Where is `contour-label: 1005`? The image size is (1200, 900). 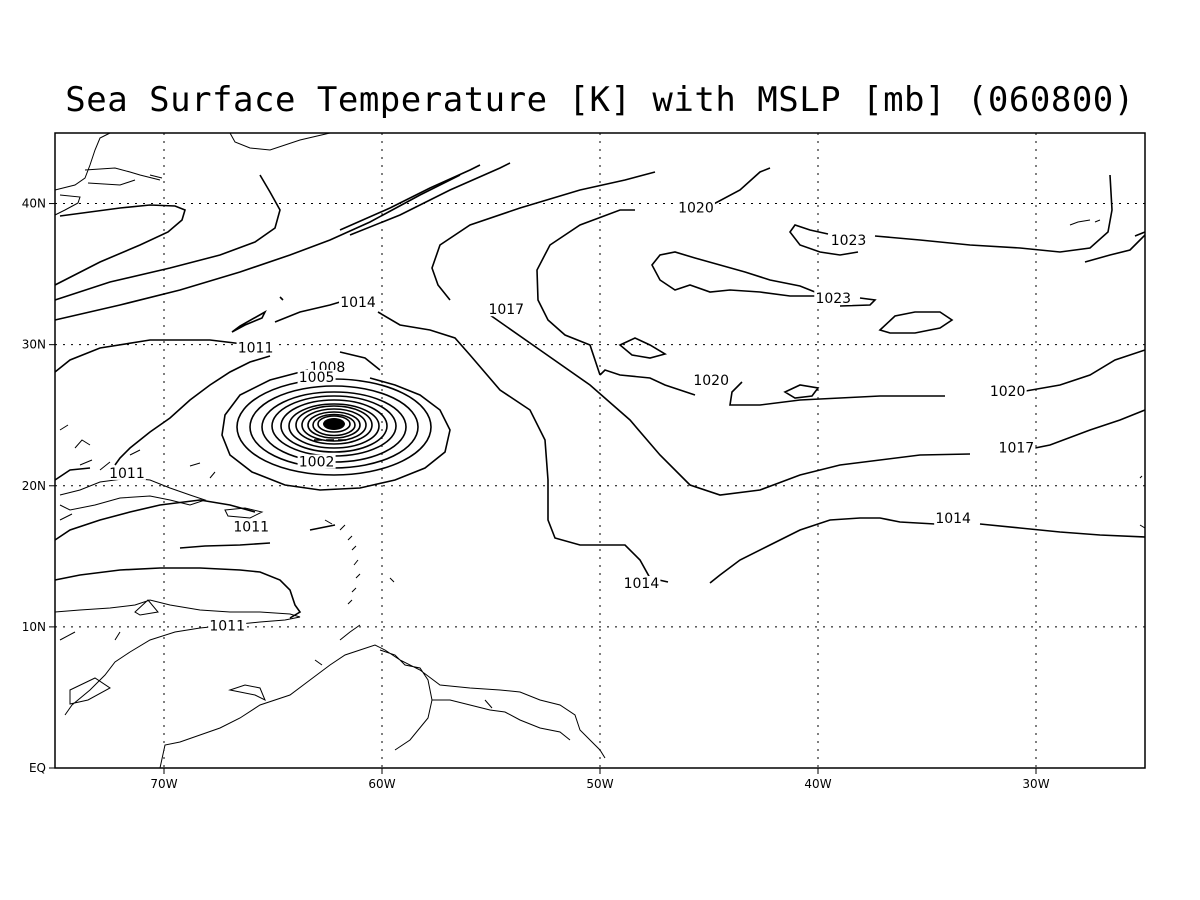 contour-label: 1005 is located at coordinates (317, 378).